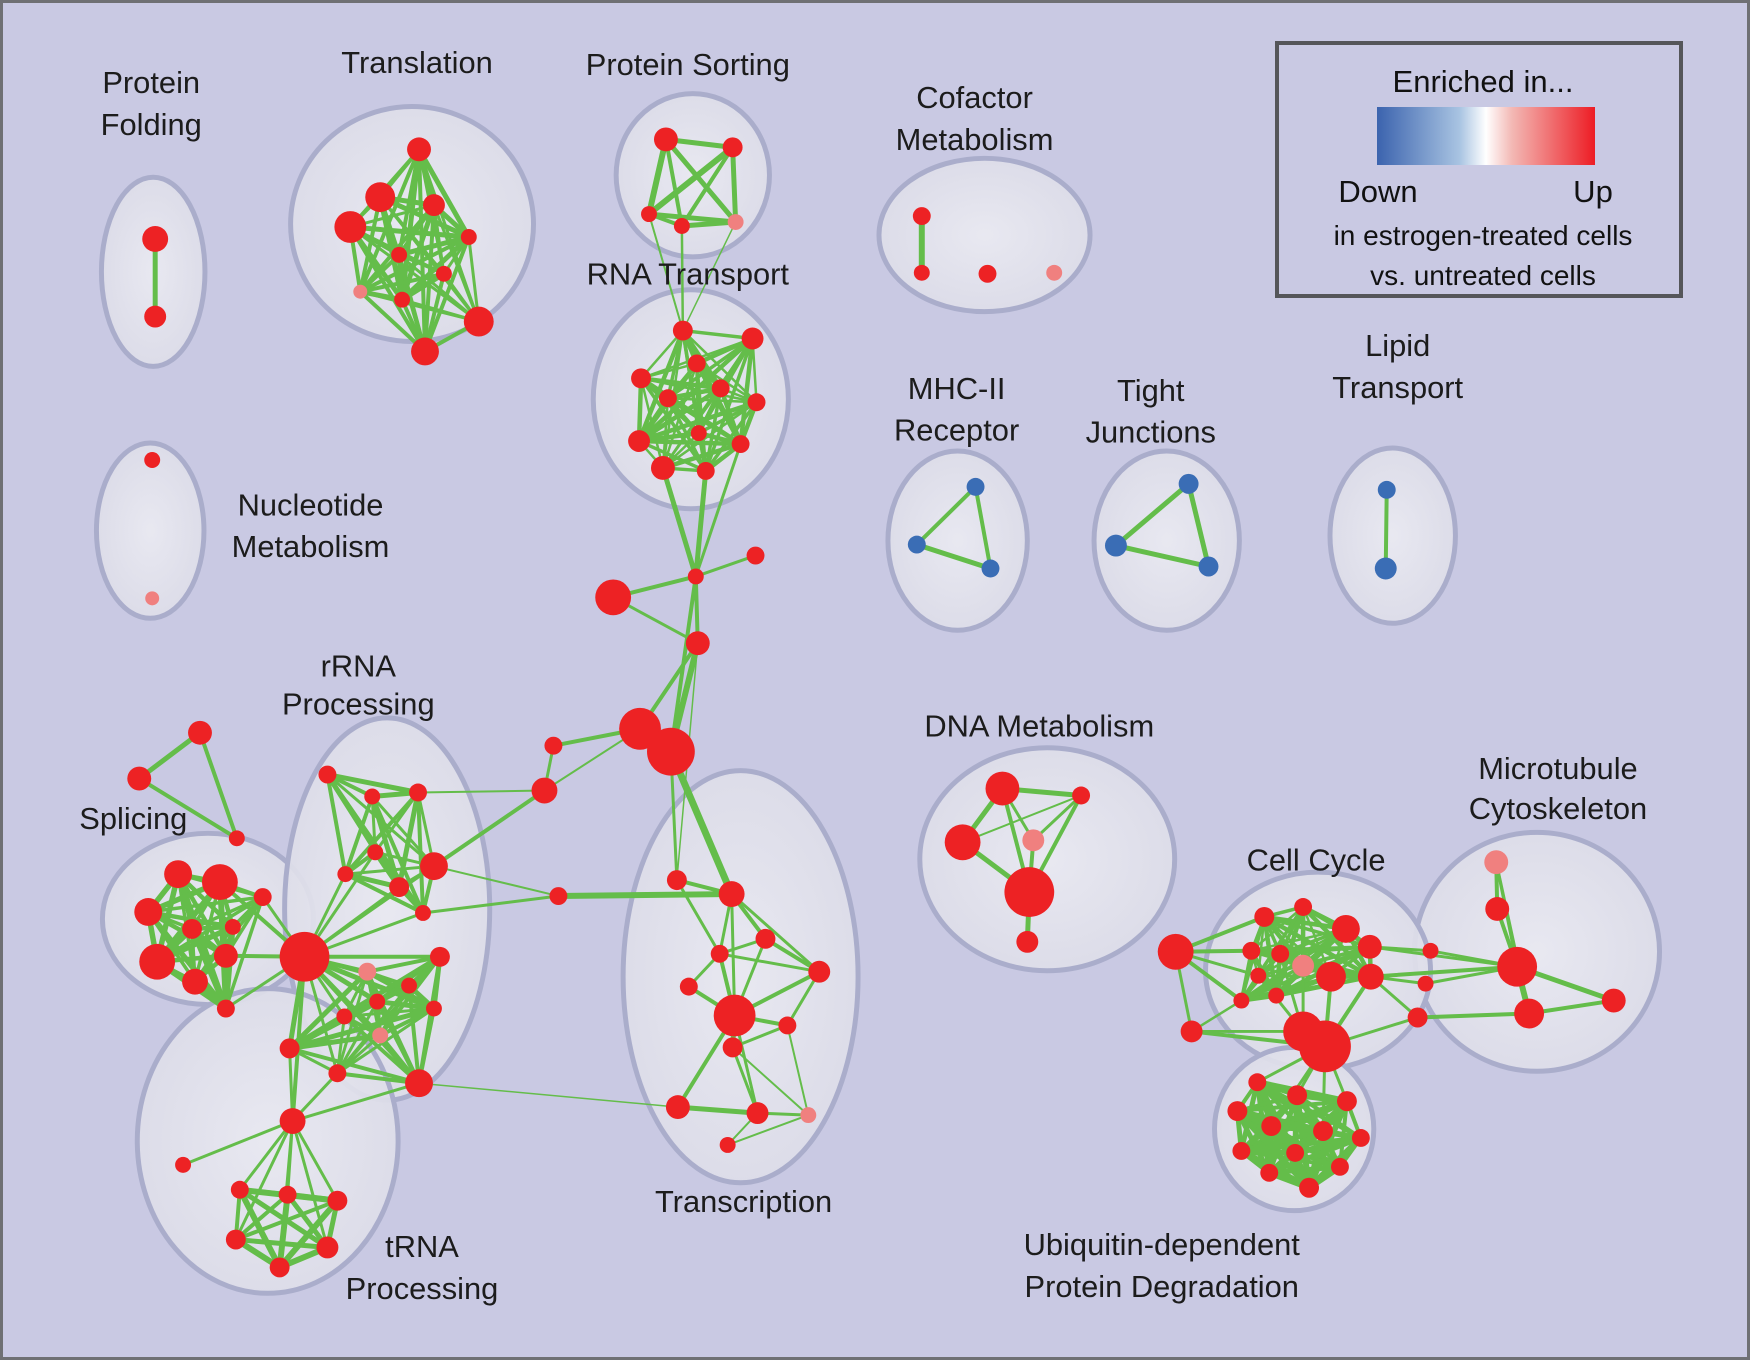 This screenshot has width=1750, height=1360. Describe the element at coordinates (553, 745) in the screenshot. I see `graph-node-s1` at that location.